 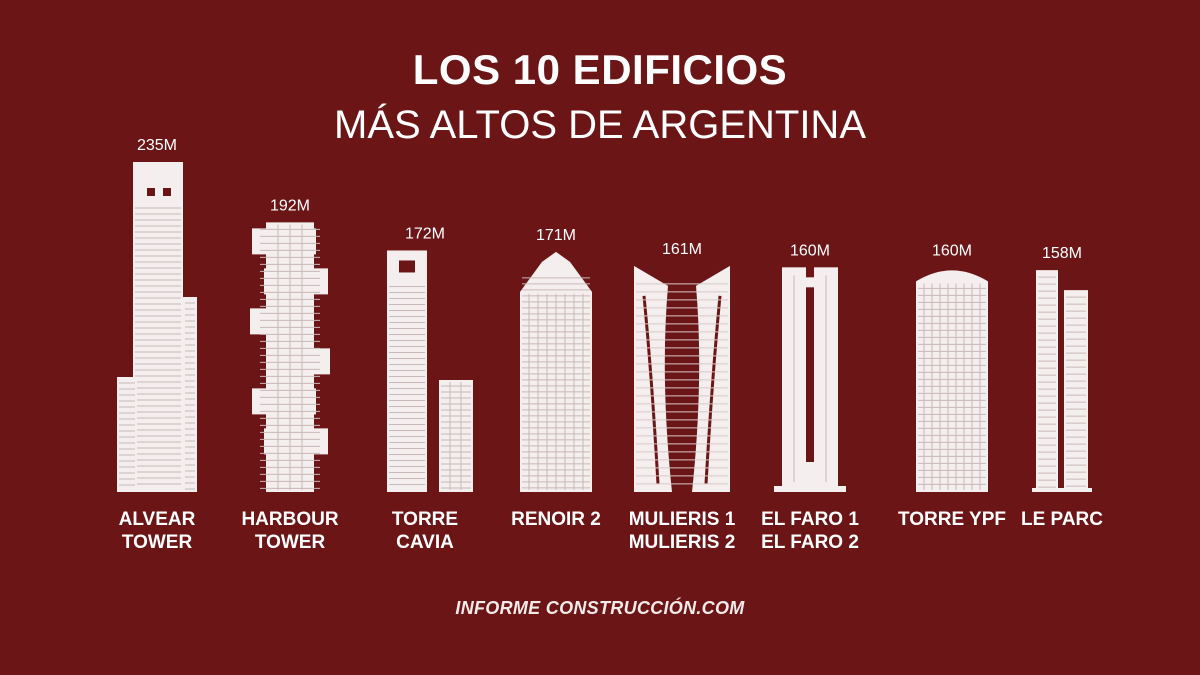 What do you see at coordinates (425, 519) in the screenshot?
I see `category-label: TORRE` at bounding box center [425, 519].